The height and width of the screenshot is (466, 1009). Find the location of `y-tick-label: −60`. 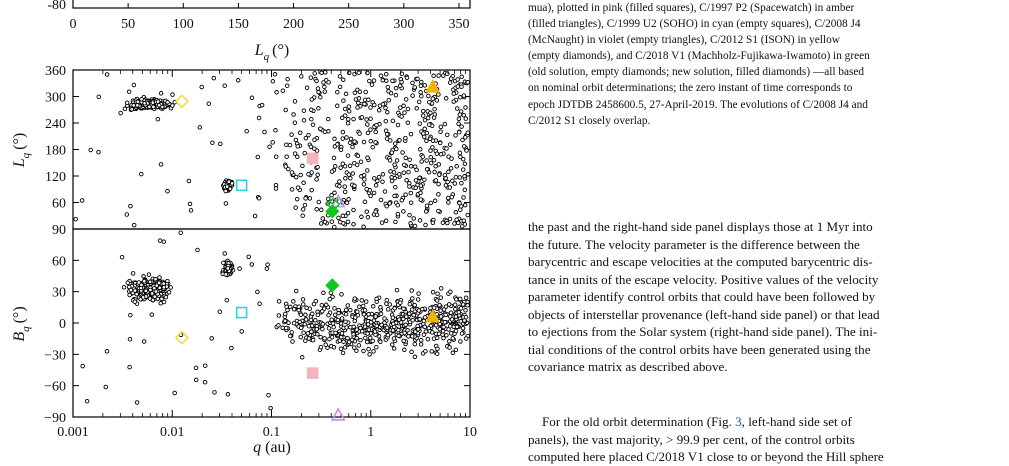

y-tick-label: −60 is located at coordinates (55, 387).